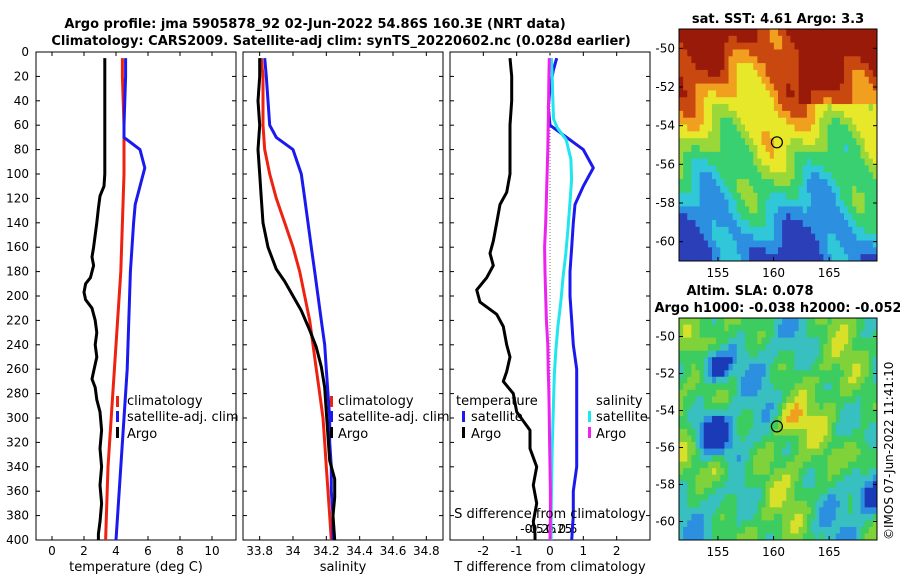  Describe the element at coordinates (17, 223) in the screenshot. I see `depth-tick-label: 140` at that location.